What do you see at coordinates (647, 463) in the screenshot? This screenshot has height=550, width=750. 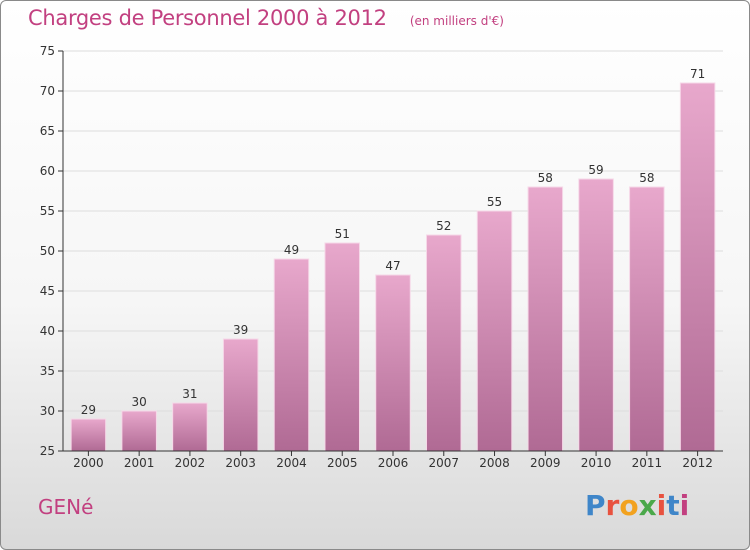 I see `x-tick-label-2011: 2011` at bounding box center [647, 463].